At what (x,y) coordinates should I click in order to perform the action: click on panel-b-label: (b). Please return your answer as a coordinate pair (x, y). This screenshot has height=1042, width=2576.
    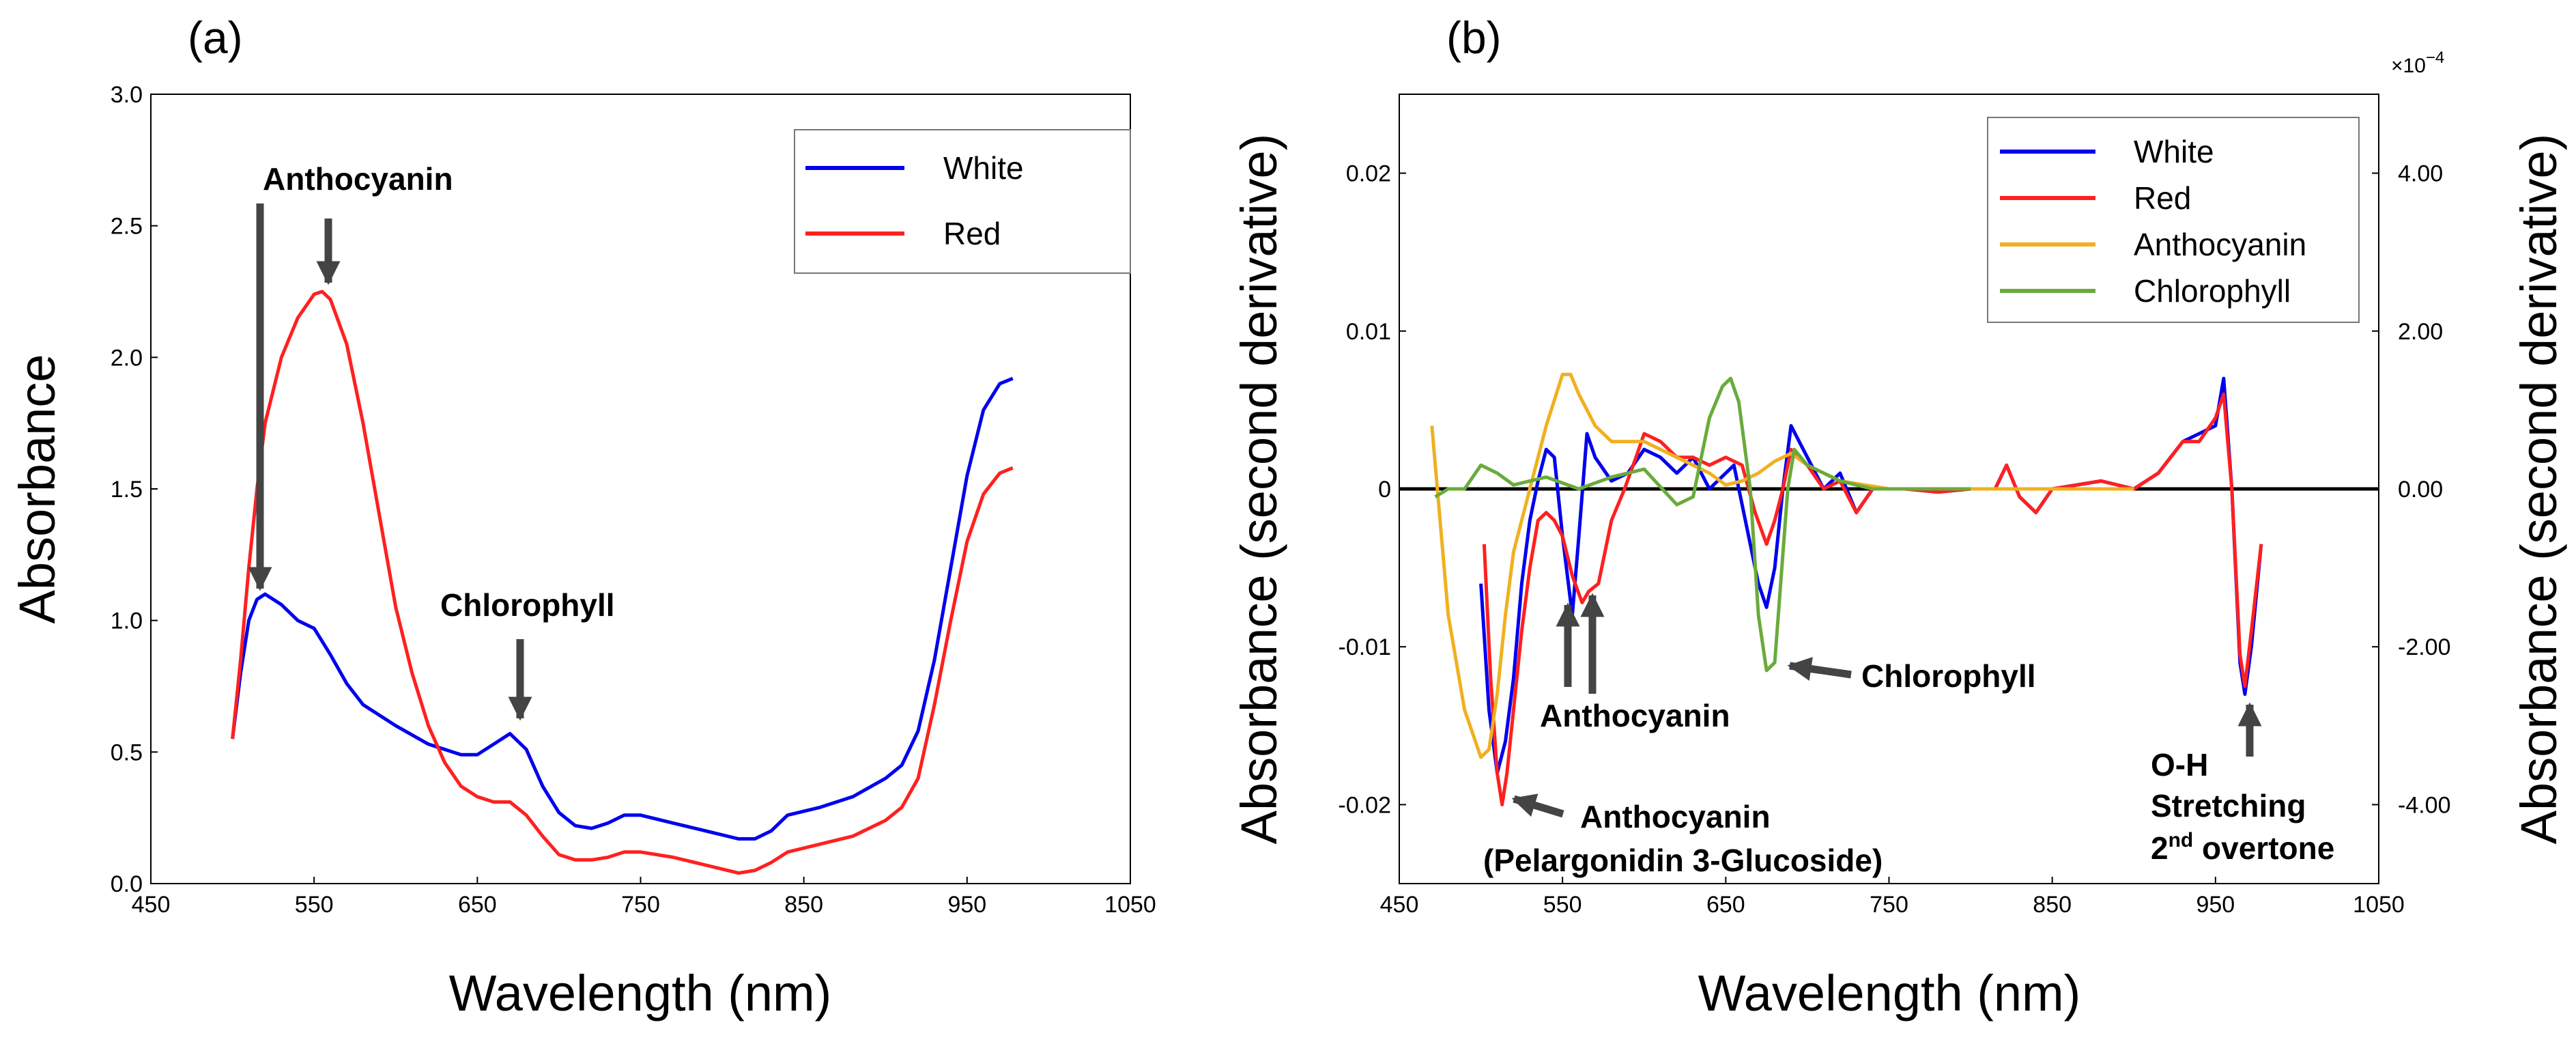
    Looking at the image, I should click on (1474, 37).